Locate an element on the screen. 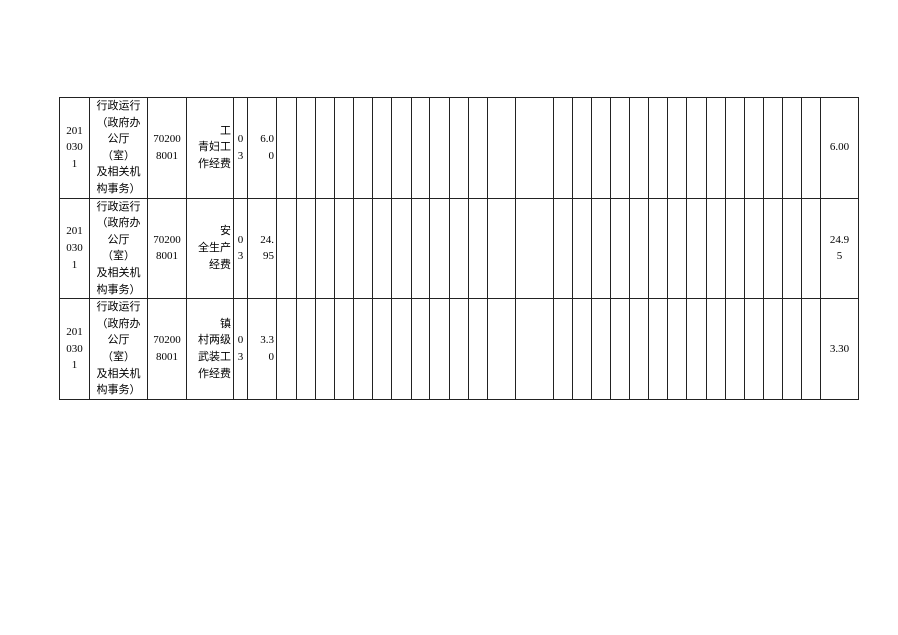 The width and height of the screenshot is (898, 635). total-cell: 24.9 5 is located at coordinates (839, 248).